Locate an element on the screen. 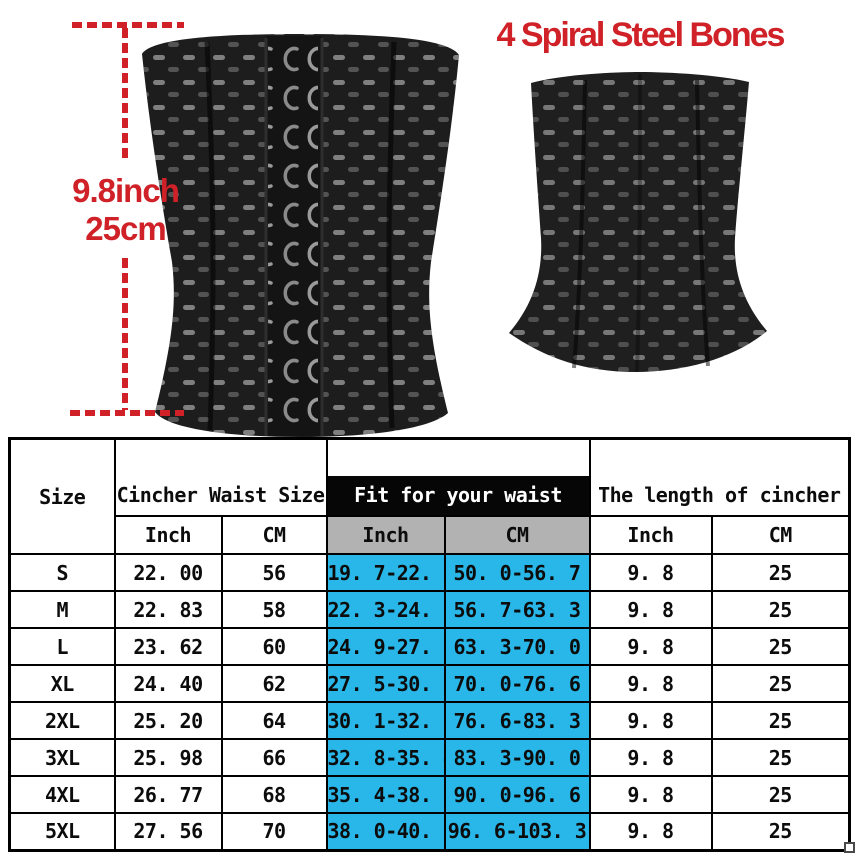 Image resolution: width=855 pixels, height=855 pixels. cell-cincher-inch: 26. 77 is located at coordinates (168, 794).